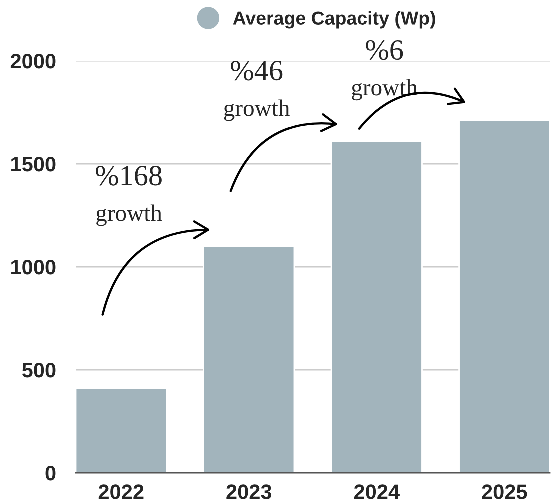  I want to click on y-tick-label: 1500, so click(34, 164).